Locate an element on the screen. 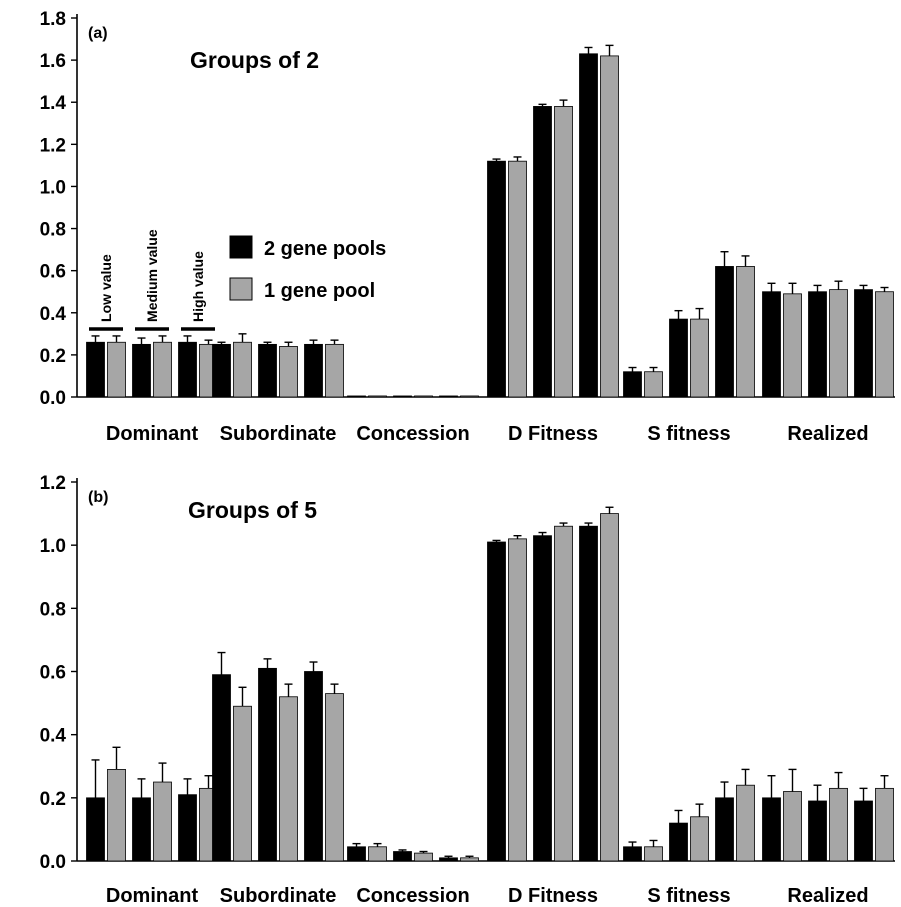 This screenshot has width=901, height=907. y-tick-label: 1.6 is located at coordinates (53, 61).